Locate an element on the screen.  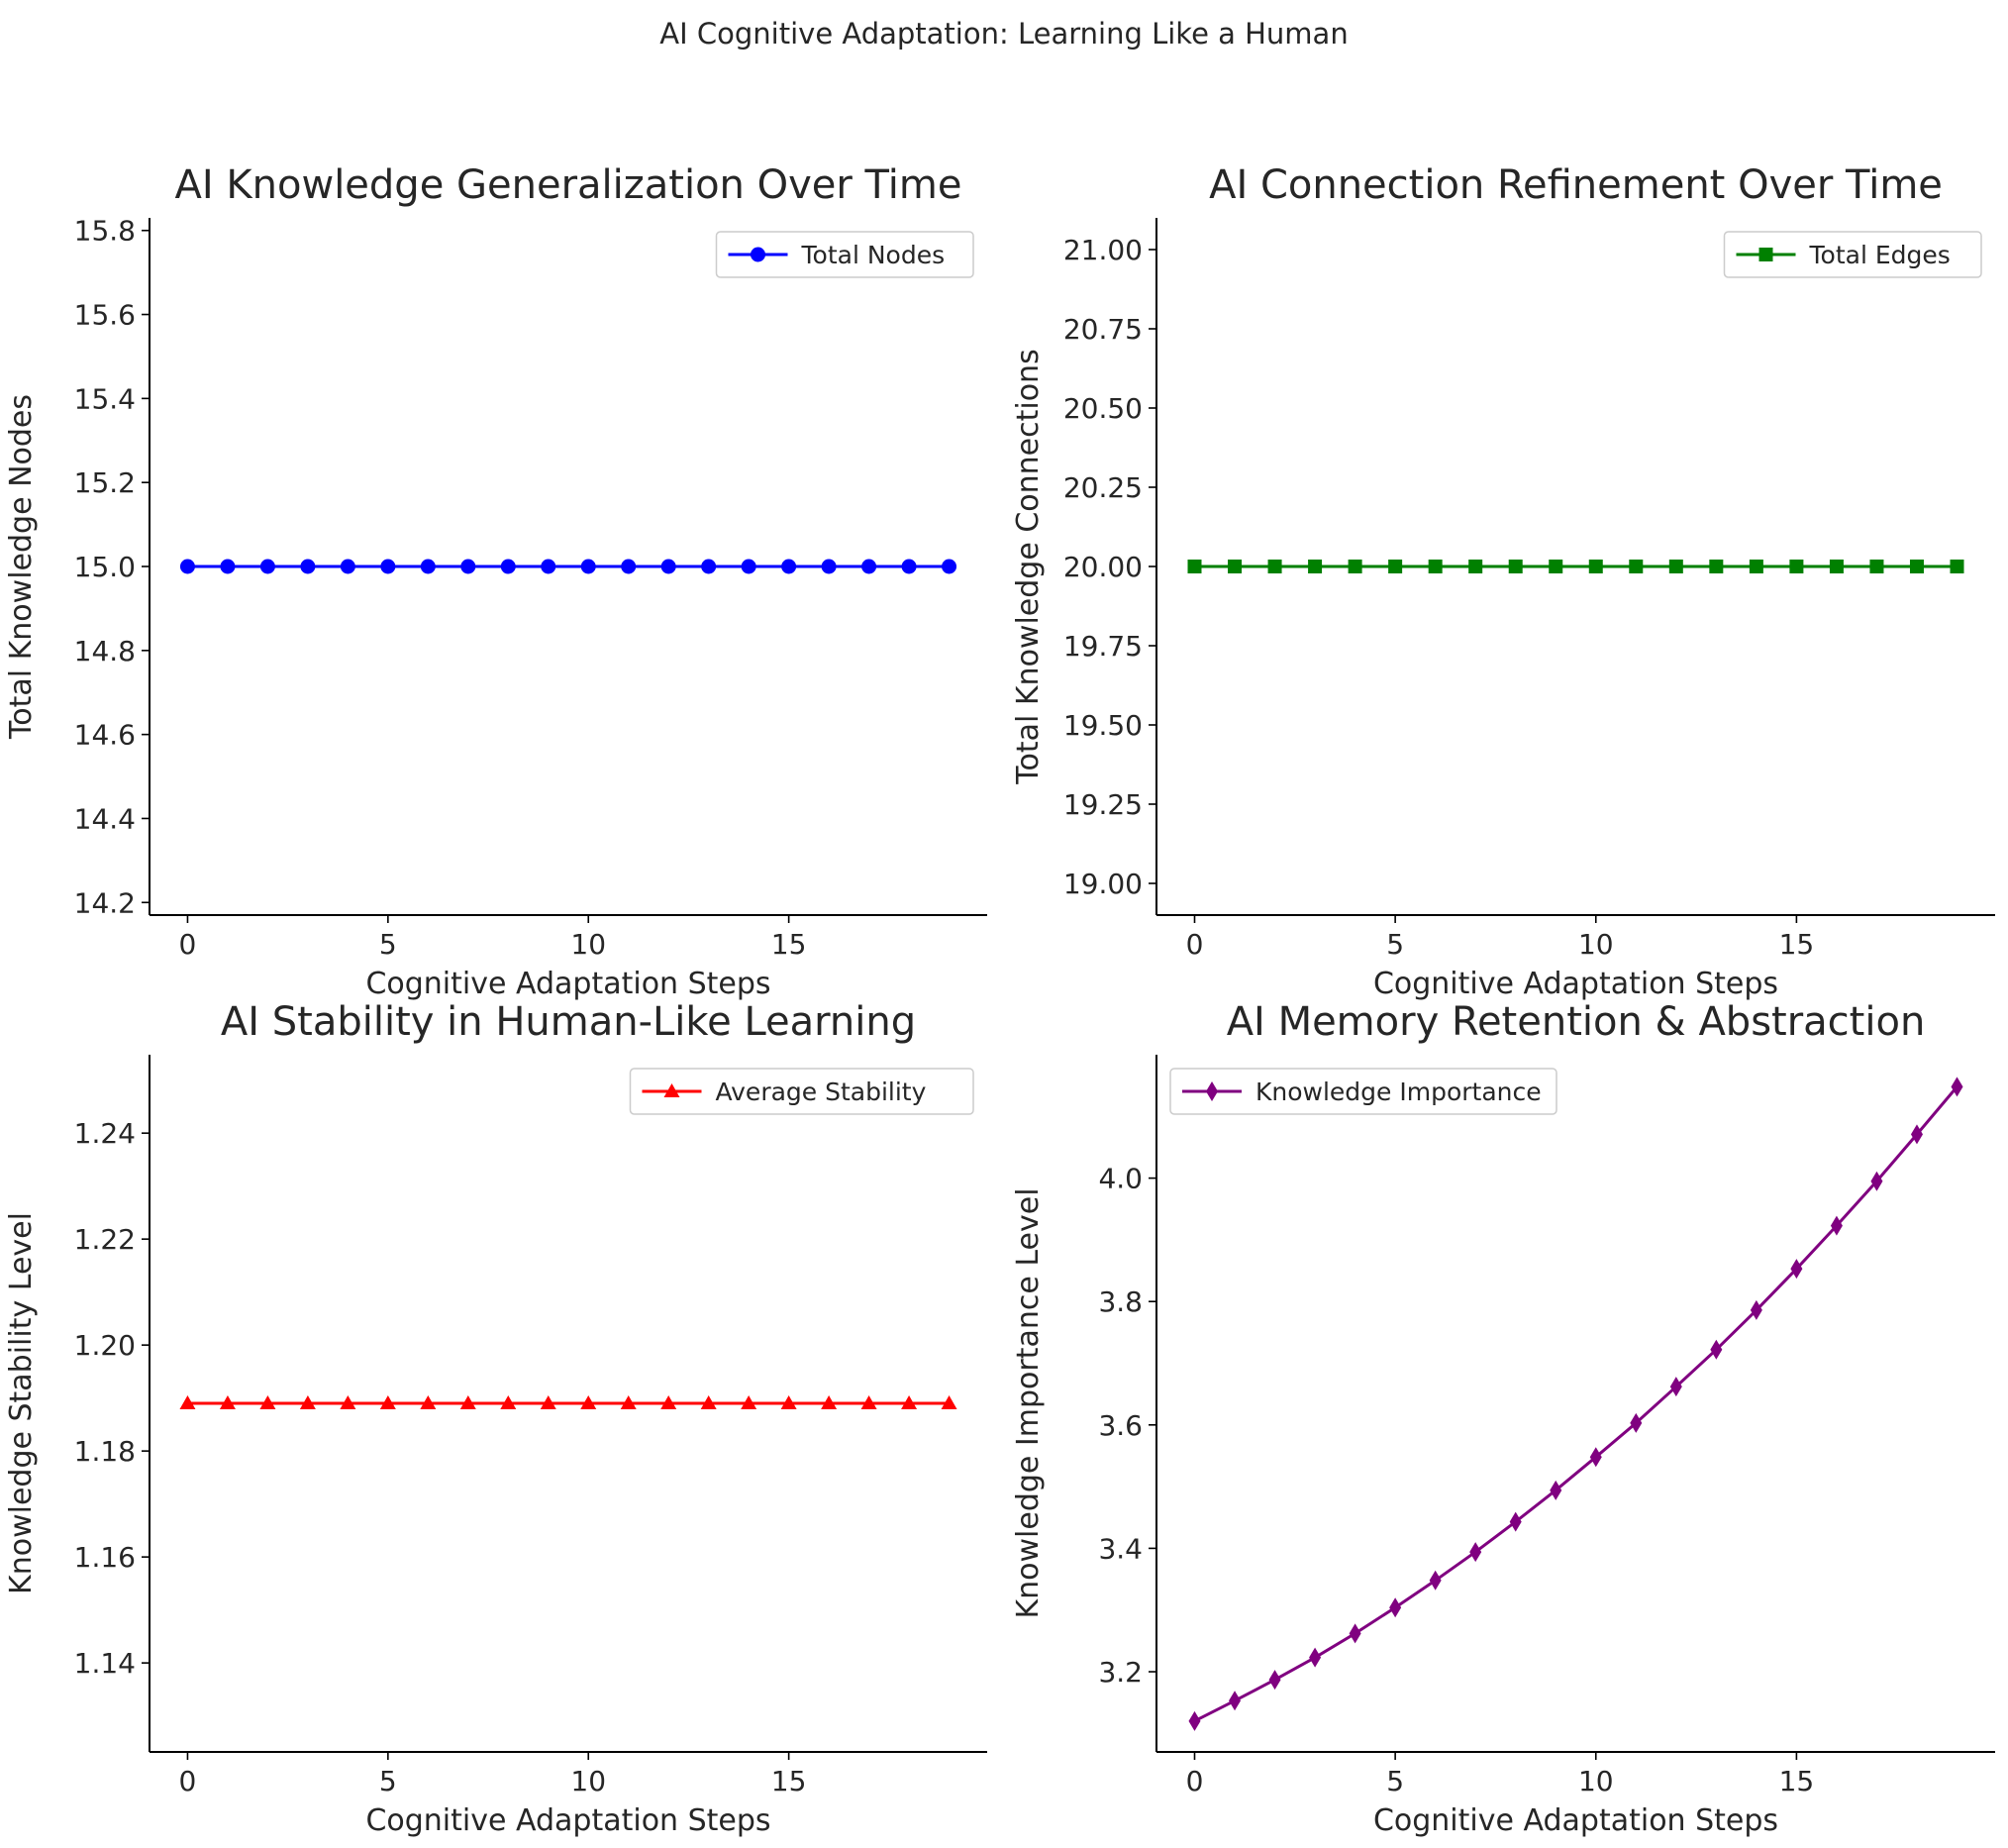
y-tick-label: 3.6 is located at coordinates (1120, 1425).